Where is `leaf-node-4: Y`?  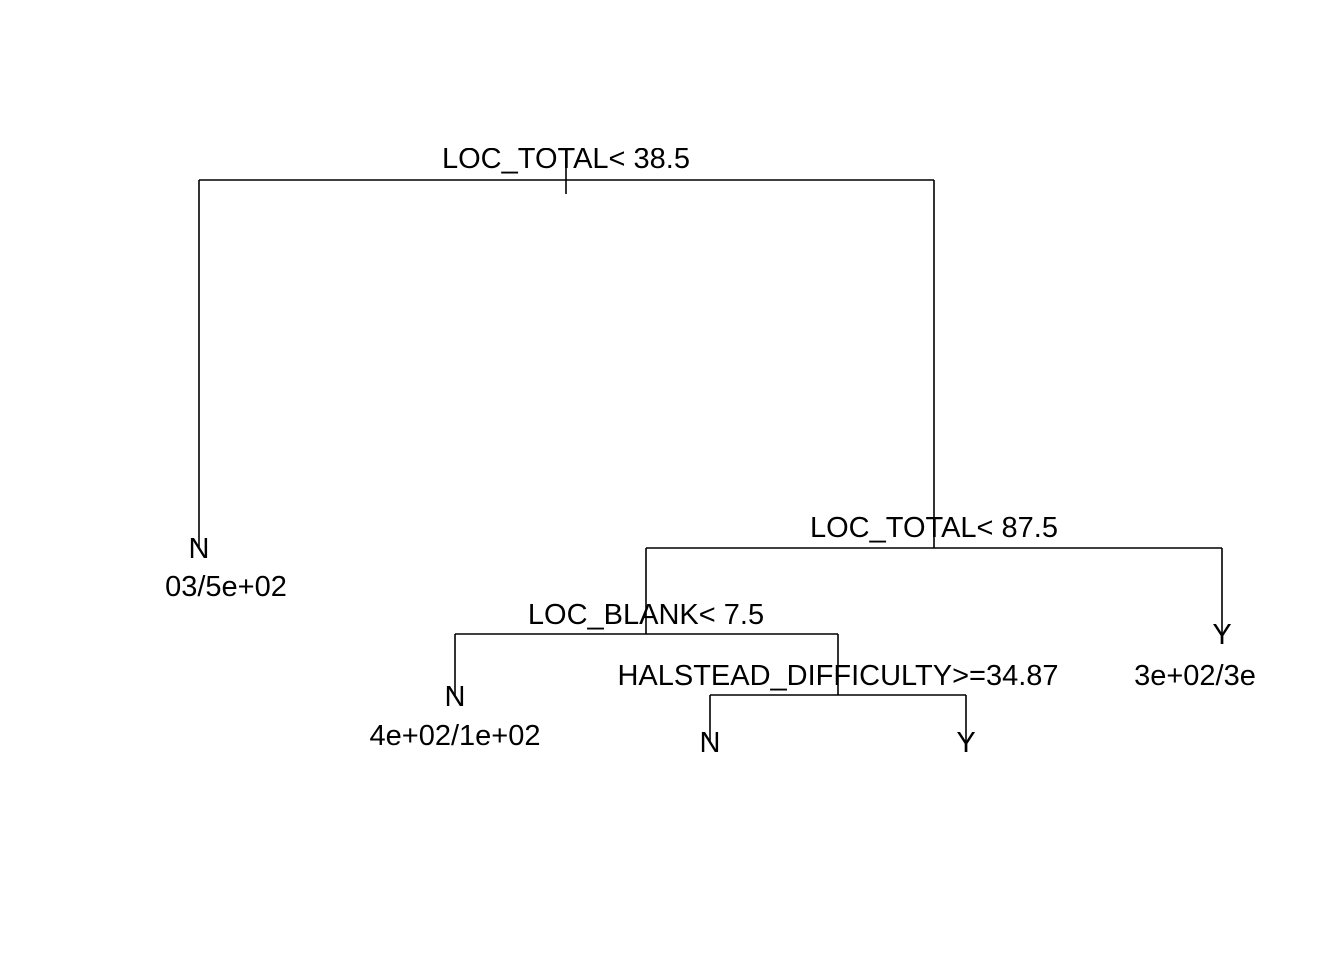
leaf-node-4: Y is located at coordinates (965, 743).